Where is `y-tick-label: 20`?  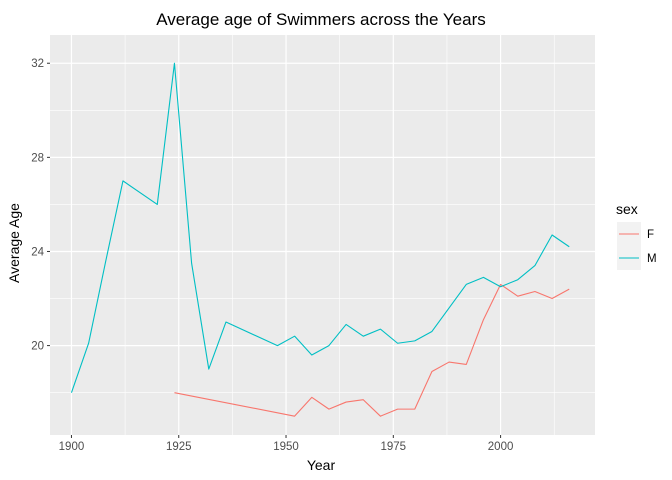 y-tick-label: 20 is located at coordinates (37, 347).